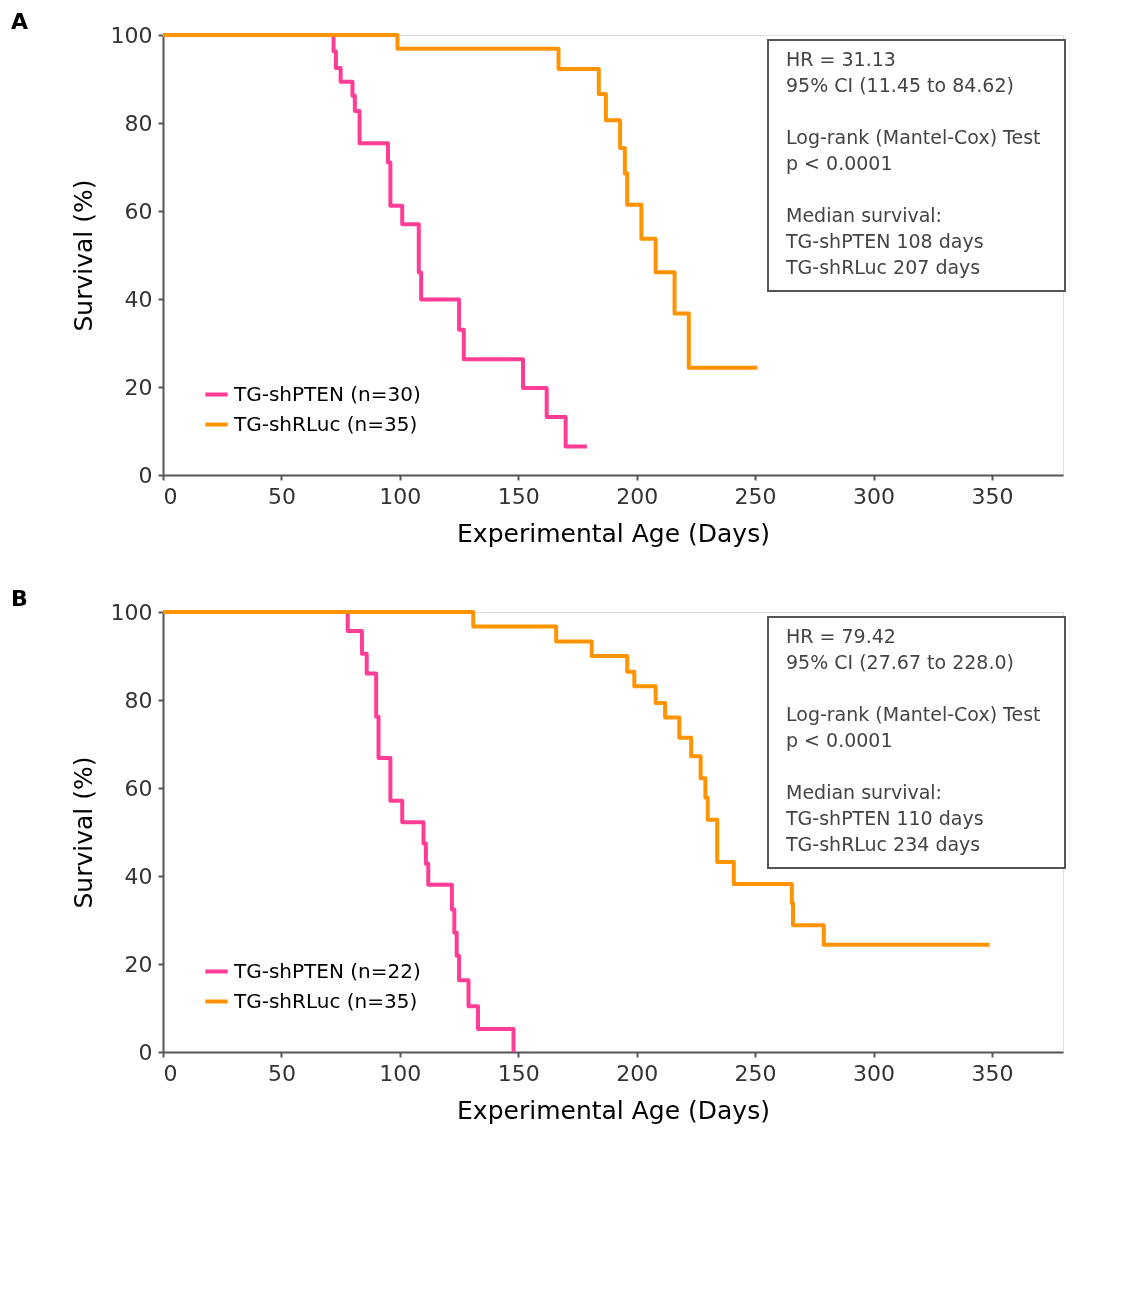  What do you see at coordinates (20, 21) in the screenshot?
I see `chart-title: A` at bounding box center [20, 21].